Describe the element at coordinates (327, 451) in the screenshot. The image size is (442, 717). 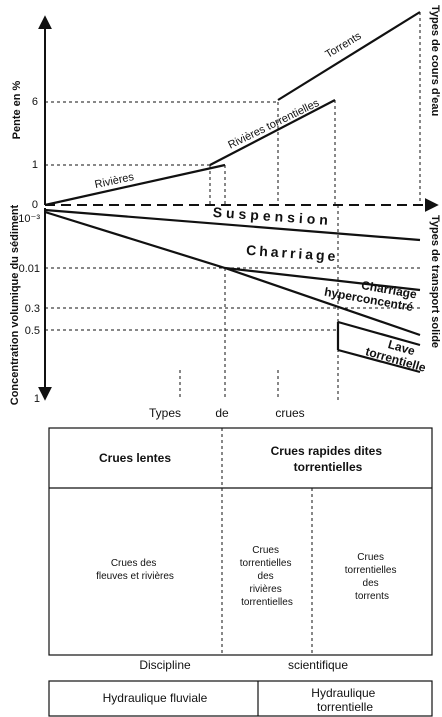
I see `line: Crues rapides dites` at that location.